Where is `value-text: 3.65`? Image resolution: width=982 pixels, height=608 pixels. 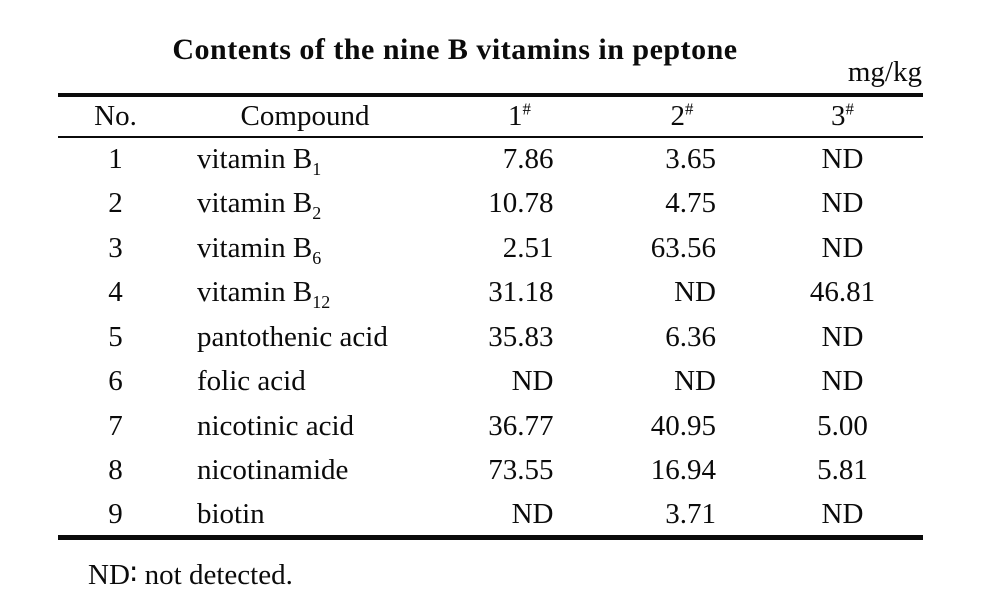
value-text: 3.65 is located at coordinates (690, 159).